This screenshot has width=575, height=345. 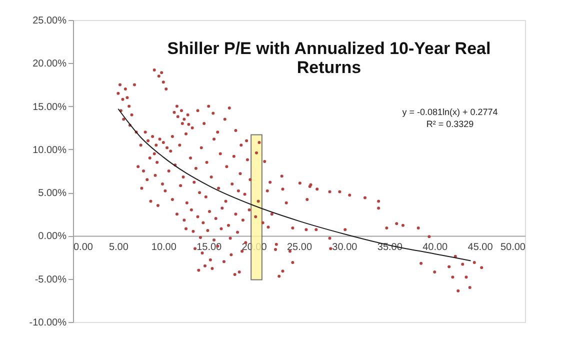 What do you see at coordinates (209, 248) in the screenshot?
I see `x-tick-label: 15.00` at bounding box center [209, 248].